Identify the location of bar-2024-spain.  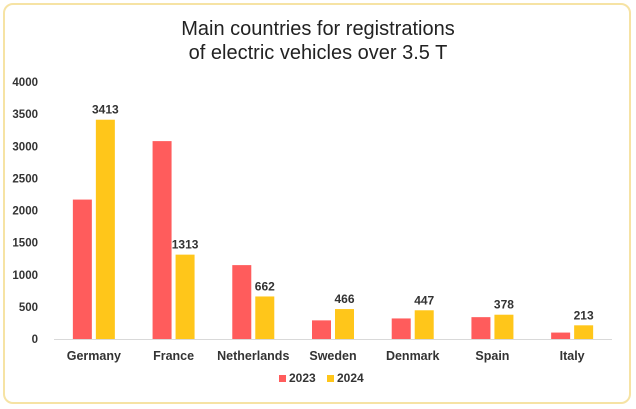
(504, 326).